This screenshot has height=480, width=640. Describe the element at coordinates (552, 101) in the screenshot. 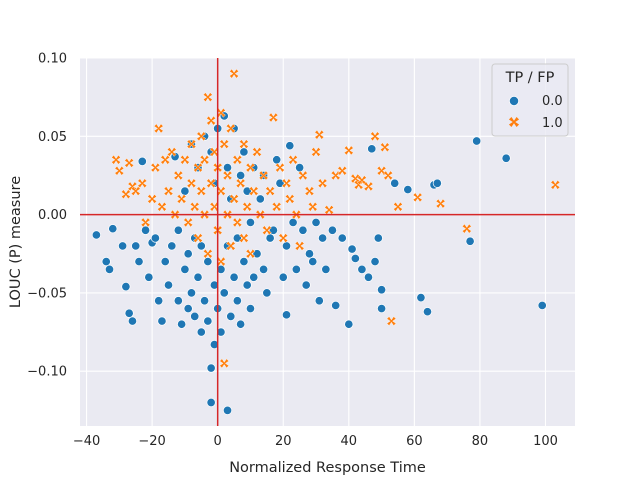

I see `legend-label-0: 0.0` at that location.